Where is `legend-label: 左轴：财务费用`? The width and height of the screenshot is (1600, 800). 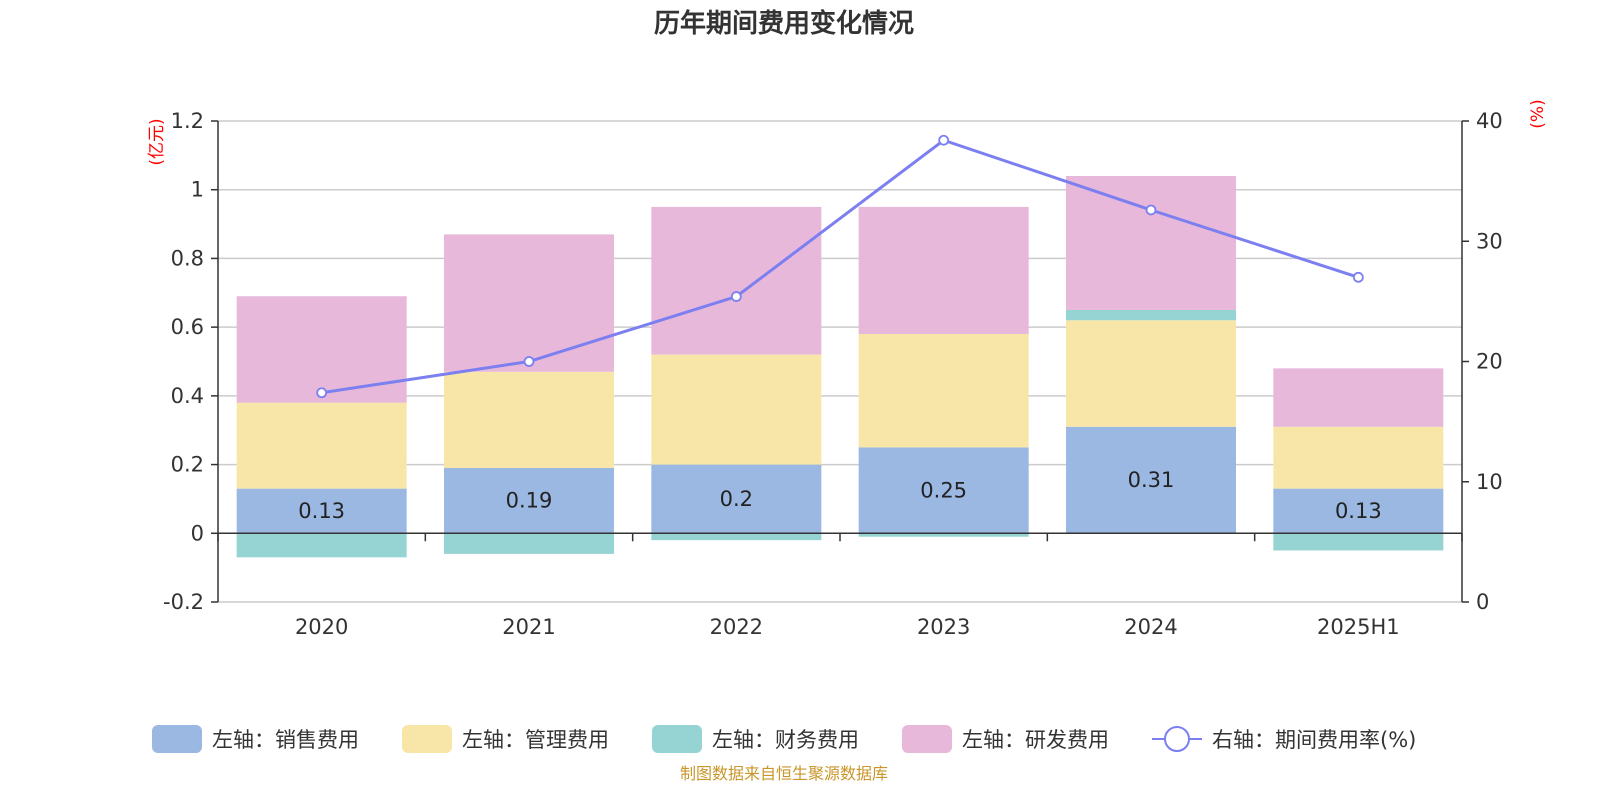 legend-label: 左轴：财务费用 is located at coordinates (785, 740).